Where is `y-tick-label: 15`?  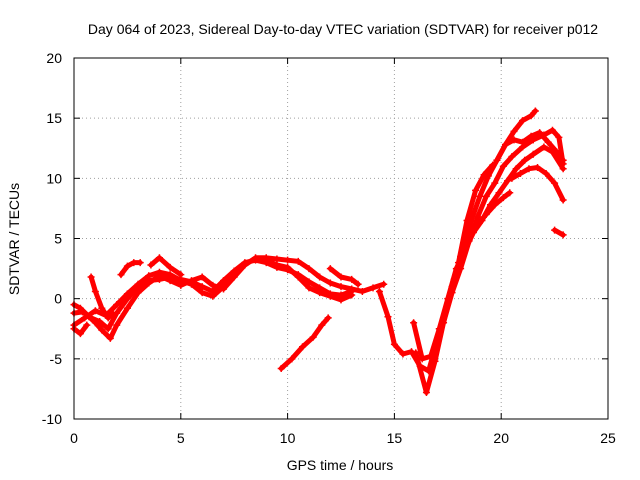 y-tick-label: 15 is located at coordinates (54, 118).